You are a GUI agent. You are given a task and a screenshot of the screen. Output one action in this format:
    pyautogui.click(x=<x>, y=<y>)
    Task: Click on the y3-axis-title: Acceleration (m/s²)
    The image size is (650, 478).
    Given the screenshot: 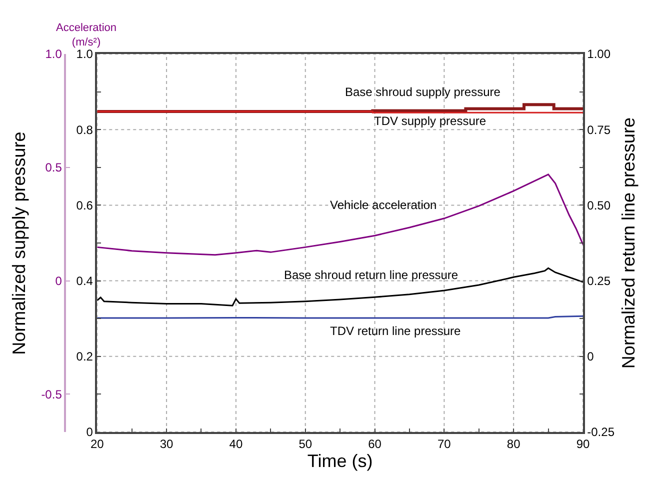 What is the action you would take?
    pyautogui.click(x=86, y=35)
    